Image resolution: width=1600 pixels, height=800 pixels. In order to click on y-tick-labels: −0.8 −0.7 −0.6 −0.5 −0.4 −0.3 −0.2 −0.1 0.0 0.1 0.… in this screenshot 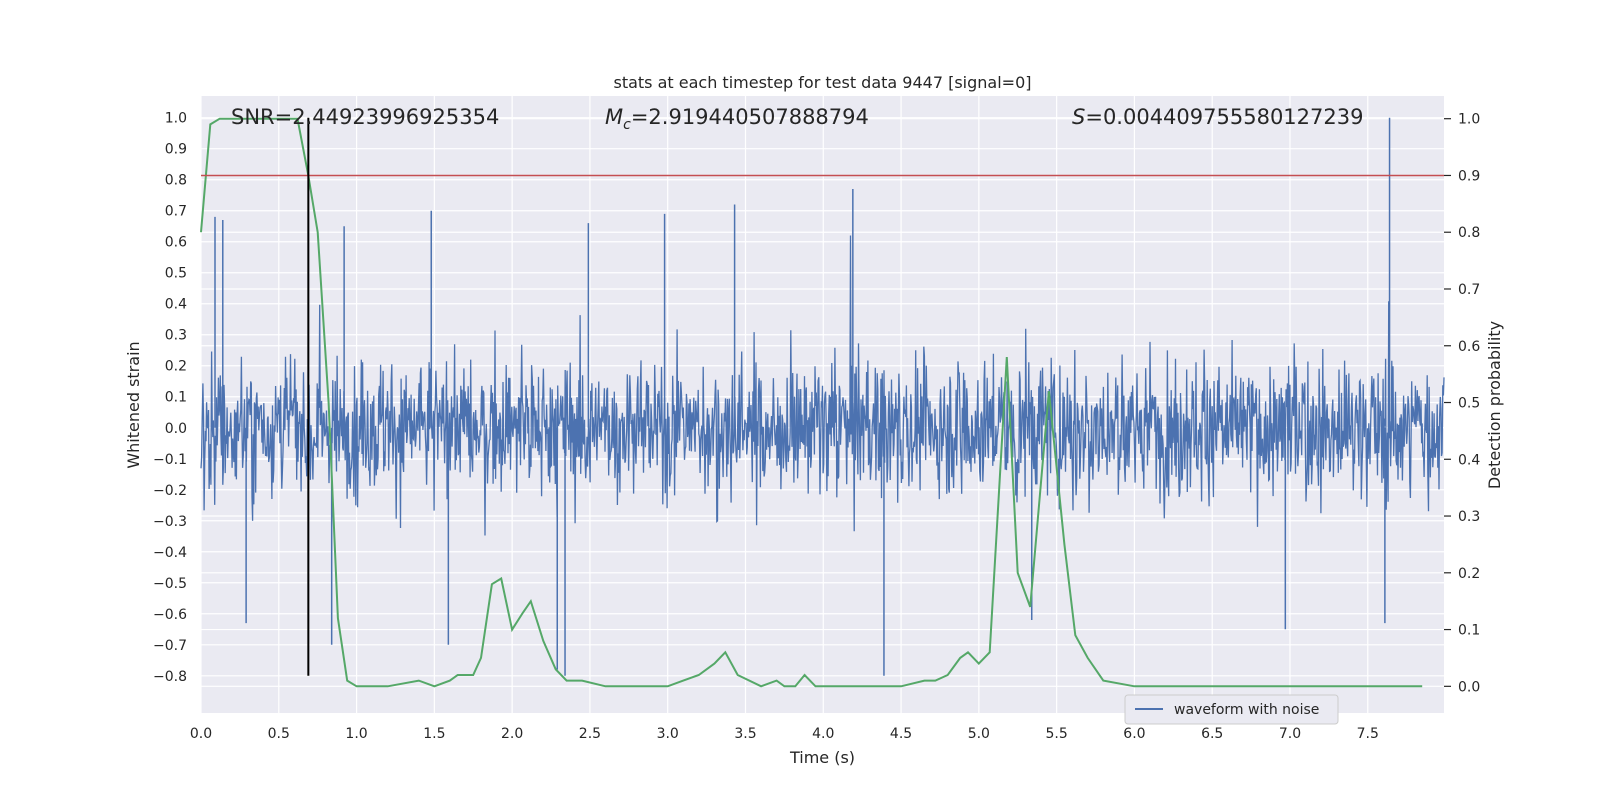, I will do `click(170, 398)`.